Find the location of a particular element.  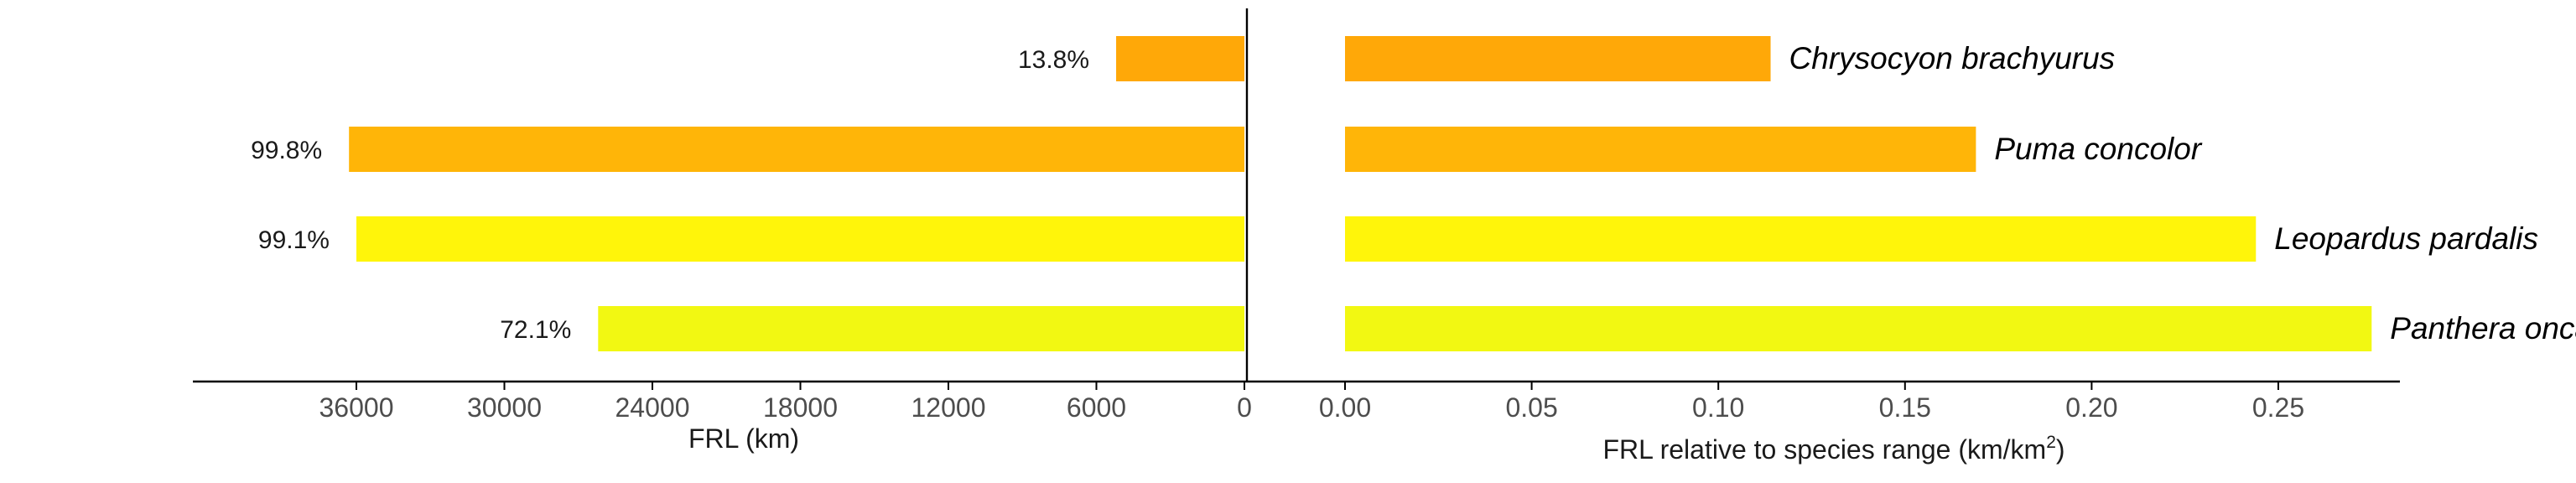

left-tick-label: 36000 is located at coordinates (356, 407).